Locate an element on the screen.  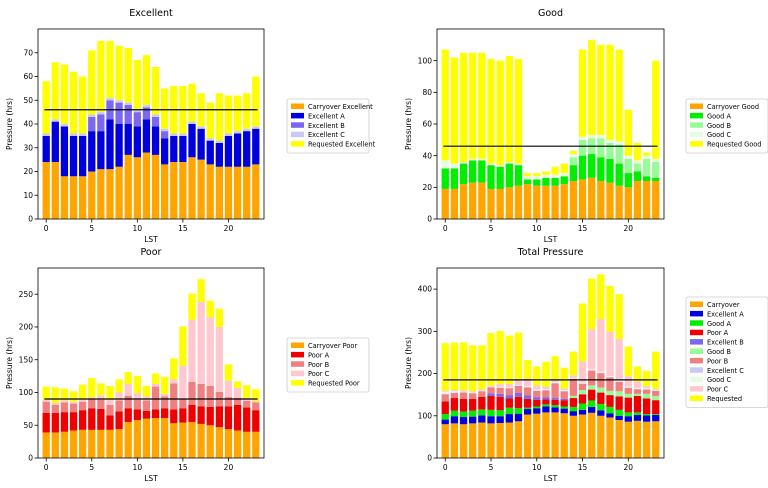
plot-frame is located at coordinates (151, 363).